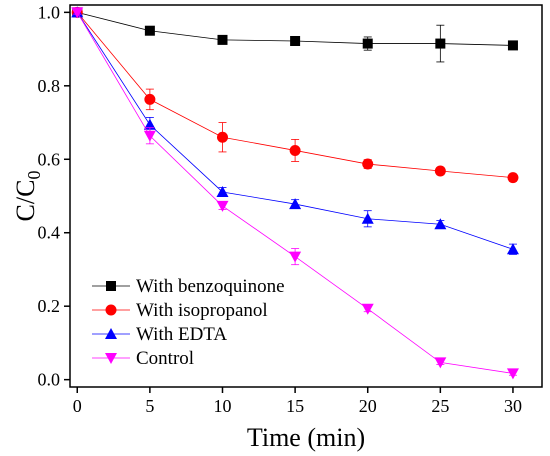 The image size is (550, 456). Describe the element at coordinates (25, 201) in the screenshot. I see `y-axis-title-main: C/C` at that location.